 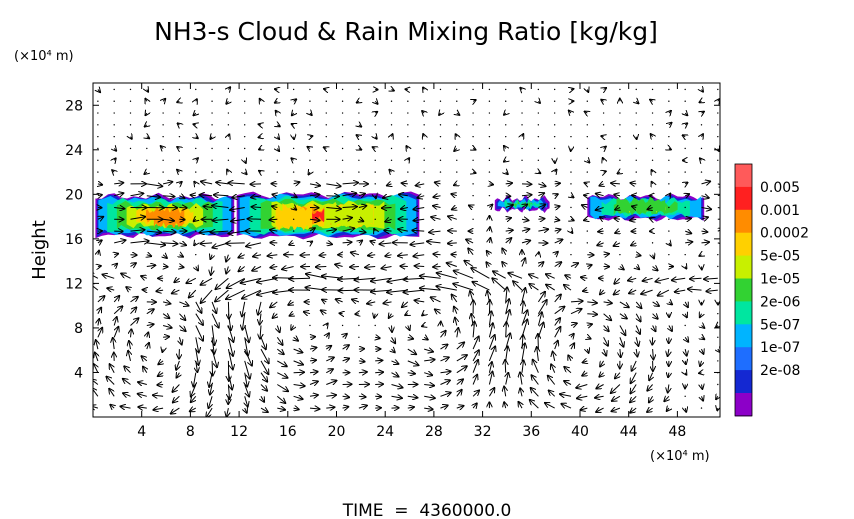 What do you see at coordinates (74, 106) in the screenshot?
I see `y-tick-label: 28` at bounding box center [74, 106].